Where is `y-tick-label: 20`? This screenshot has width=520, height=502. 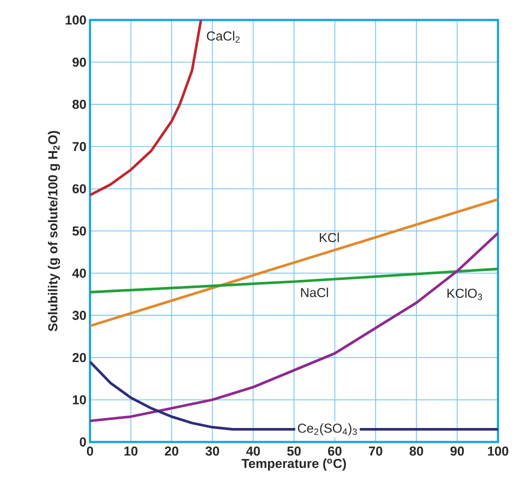
y-tick-label: 20 is located at coordinates (79, 357).